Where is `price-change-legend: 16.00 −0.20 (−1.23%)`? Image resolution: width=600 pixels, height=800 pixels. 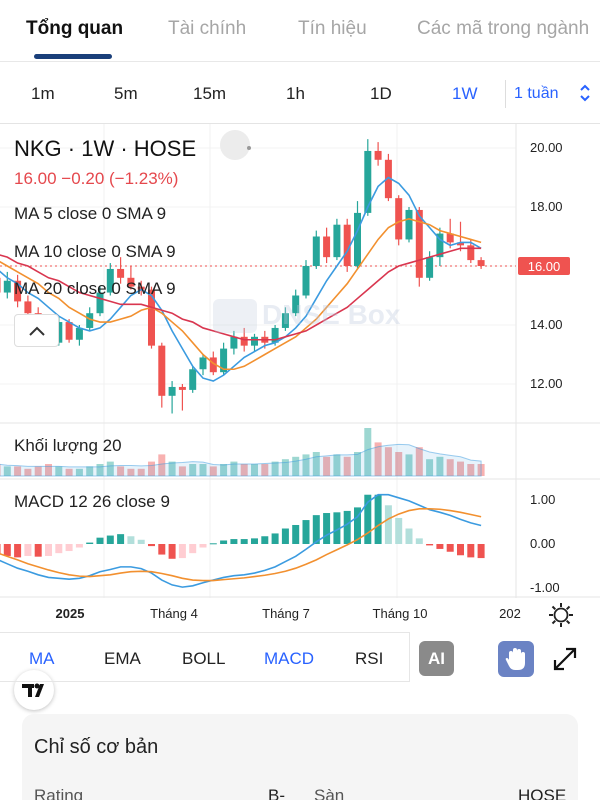 price-change-legend: 16.00 −0.20 (−1.23%) is located at coordinates (96, 178).